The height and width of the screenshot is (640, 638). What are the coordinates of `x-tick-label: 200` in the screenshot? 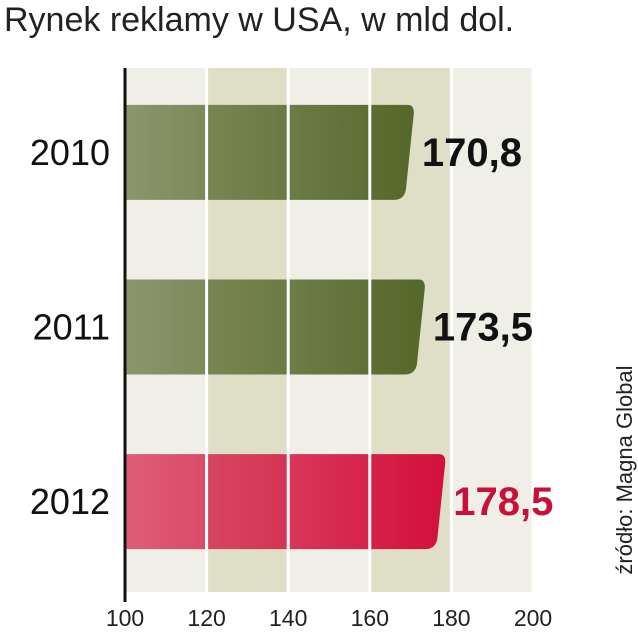 It's located at (533, 618).